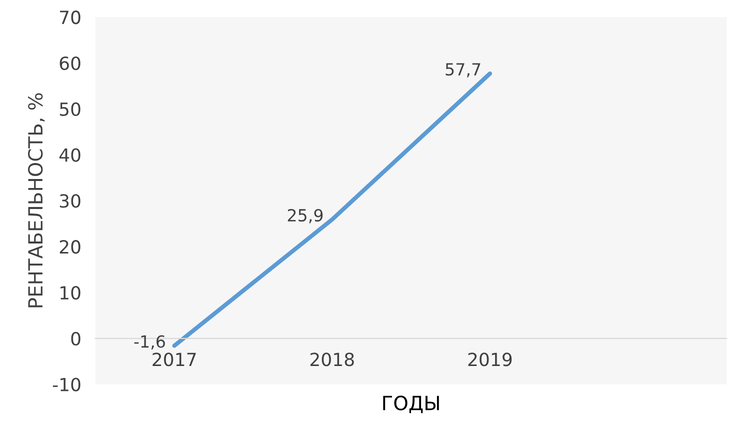  I want to click on y-axis-title: РЕНТАБЕЛЬНОСТЬ, %, so click(36, 200).